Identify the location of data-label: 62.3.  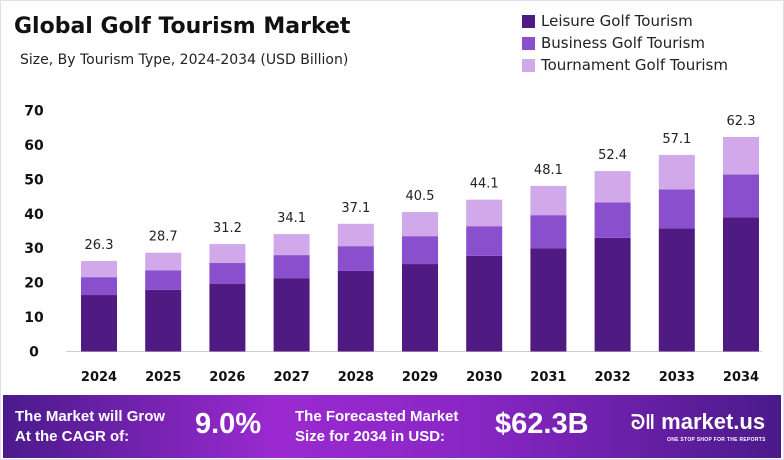
(741, 121).